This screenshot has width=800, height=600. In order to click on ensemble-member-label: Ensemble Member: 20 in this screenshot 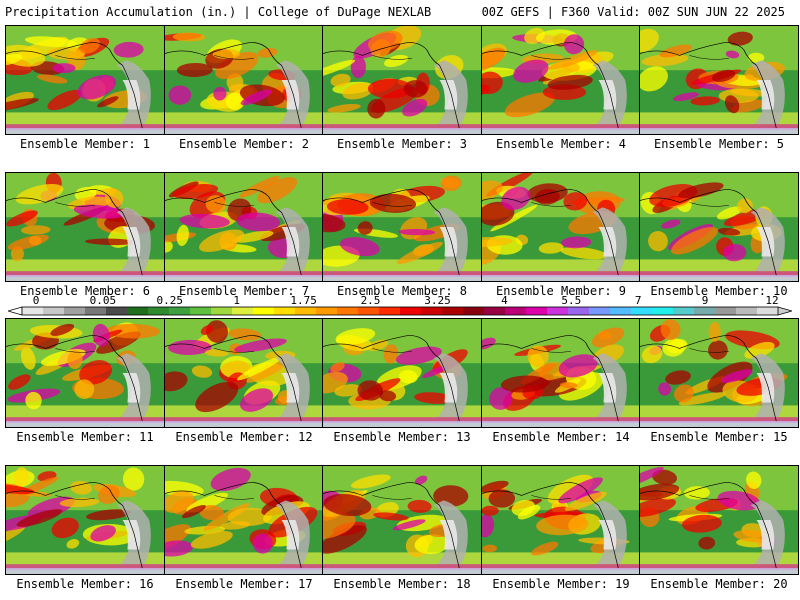, I will do `click(719, 584)`.